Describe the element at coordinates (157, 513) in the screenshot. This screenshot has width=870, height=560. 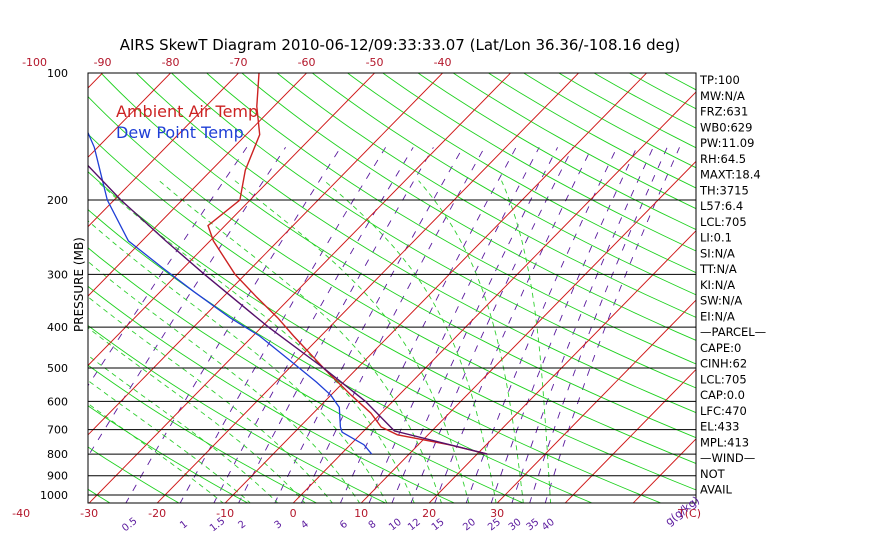
I see `bottom-temp-tick-label: -20` at that location.